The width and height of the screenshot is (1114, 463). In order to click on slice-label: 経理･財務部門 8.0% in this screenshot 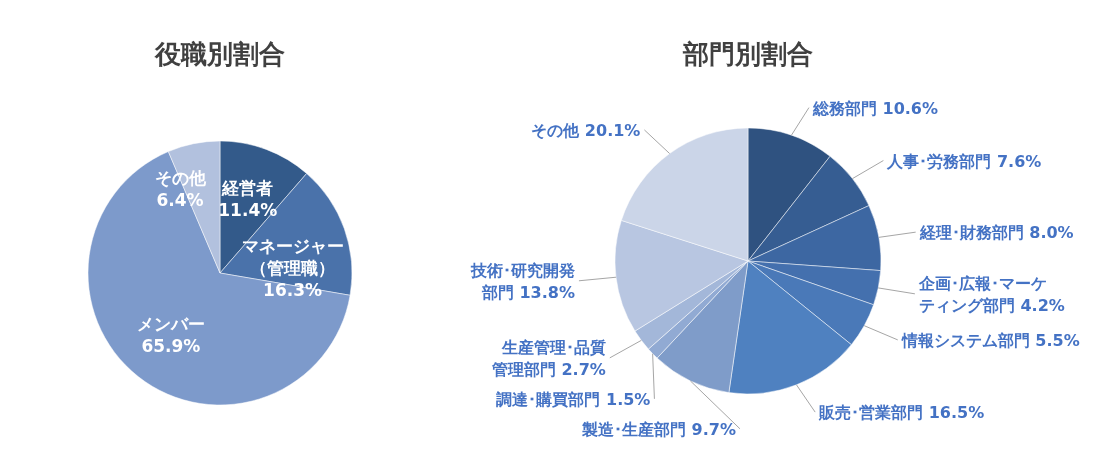, I will do `click(996, 233)`.